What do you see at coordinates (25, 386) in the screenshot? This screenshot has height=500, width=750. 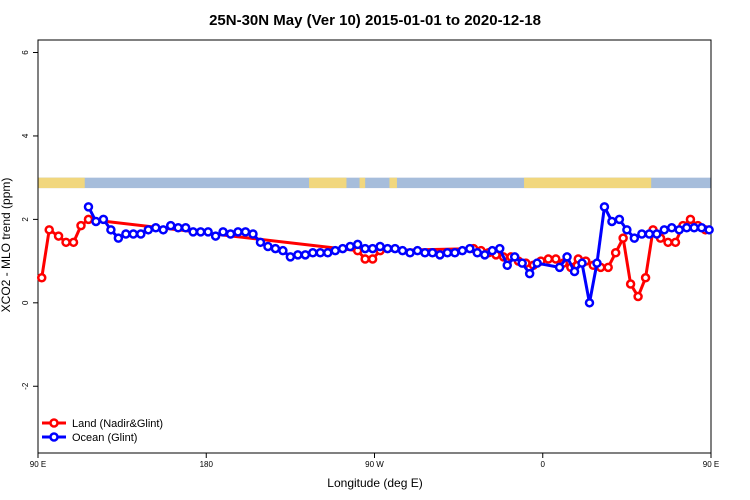 I see `y-tick-label: -2` at bounding box center [25, 386].